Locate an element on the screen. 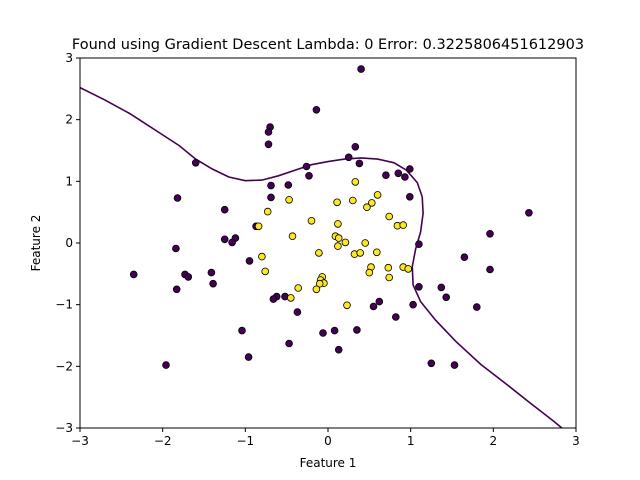  x-tick-label: 2 is located at coordinates (494, 441).